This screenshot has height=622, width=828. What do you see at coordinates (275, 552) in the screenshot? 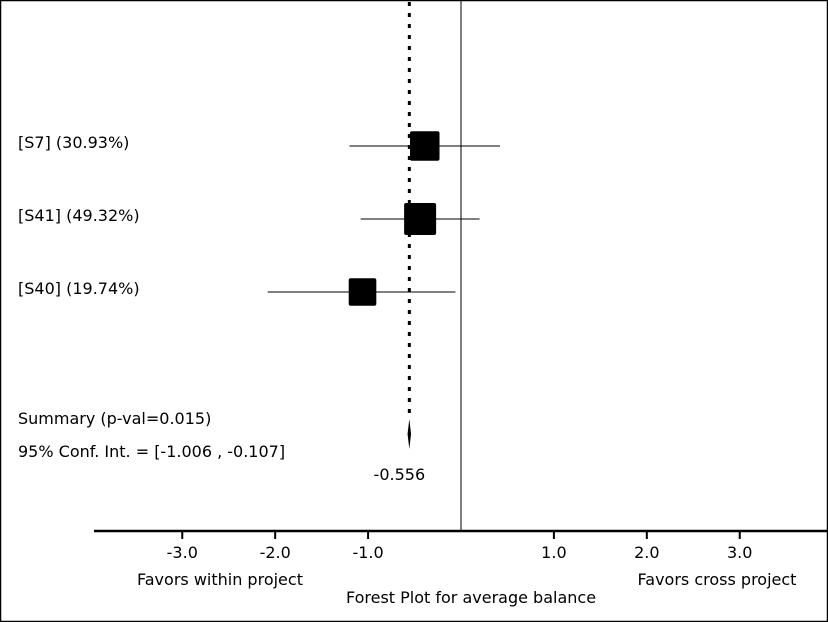
I see `x-tick-label: -2.0` at bounding box center [275, 552].